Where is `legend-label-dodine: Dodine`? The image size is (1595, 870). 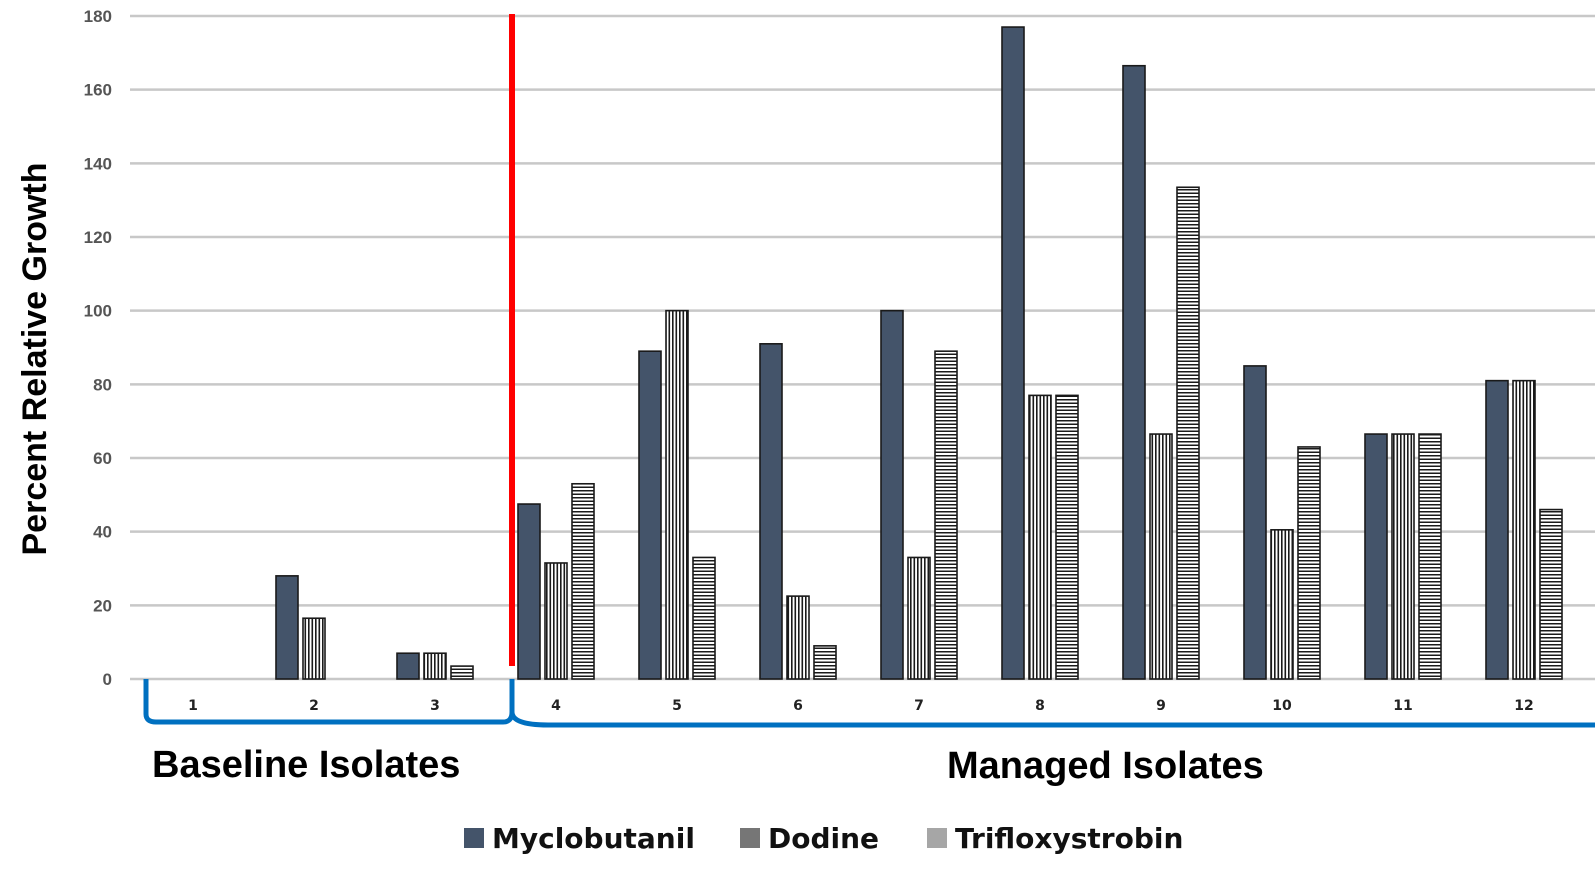 legend-label-dodine: Dodine is located at coordinates (823, 838).